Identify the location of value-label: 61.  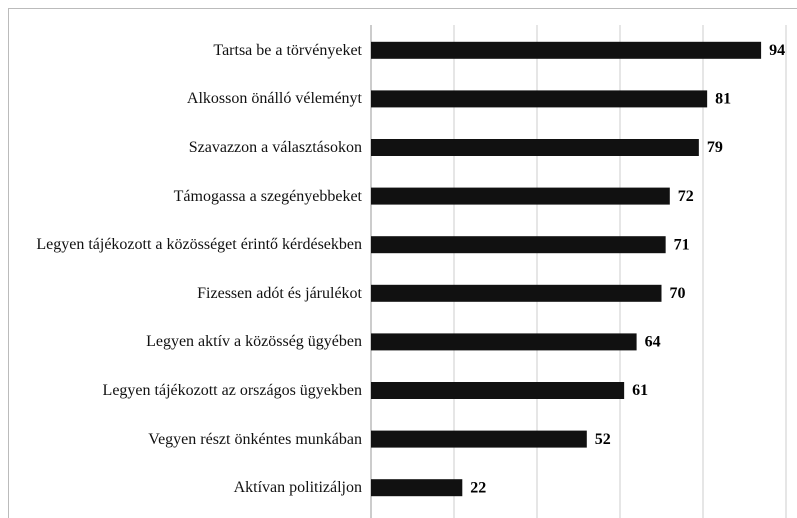
(640, 390).